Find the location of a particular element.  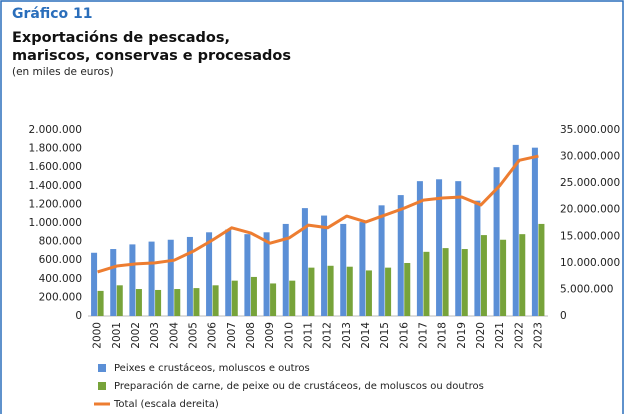

y2-tick-label: 5.000.000 is located at coordinates (586, 289).